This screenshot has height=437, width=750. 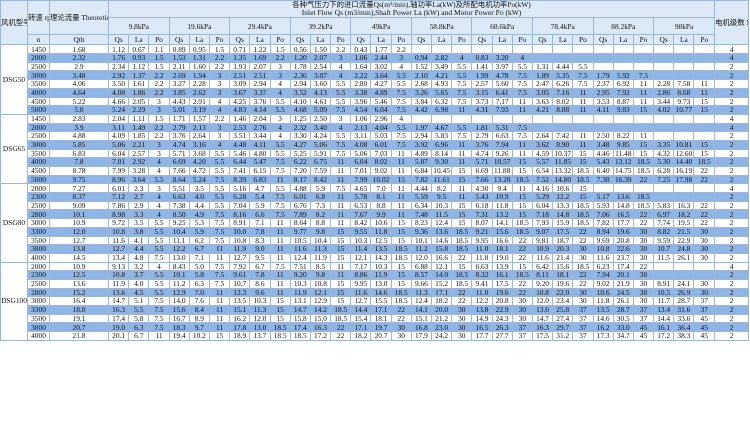 I want to click on value-cell: 4.88, so click(x=300, y=188).